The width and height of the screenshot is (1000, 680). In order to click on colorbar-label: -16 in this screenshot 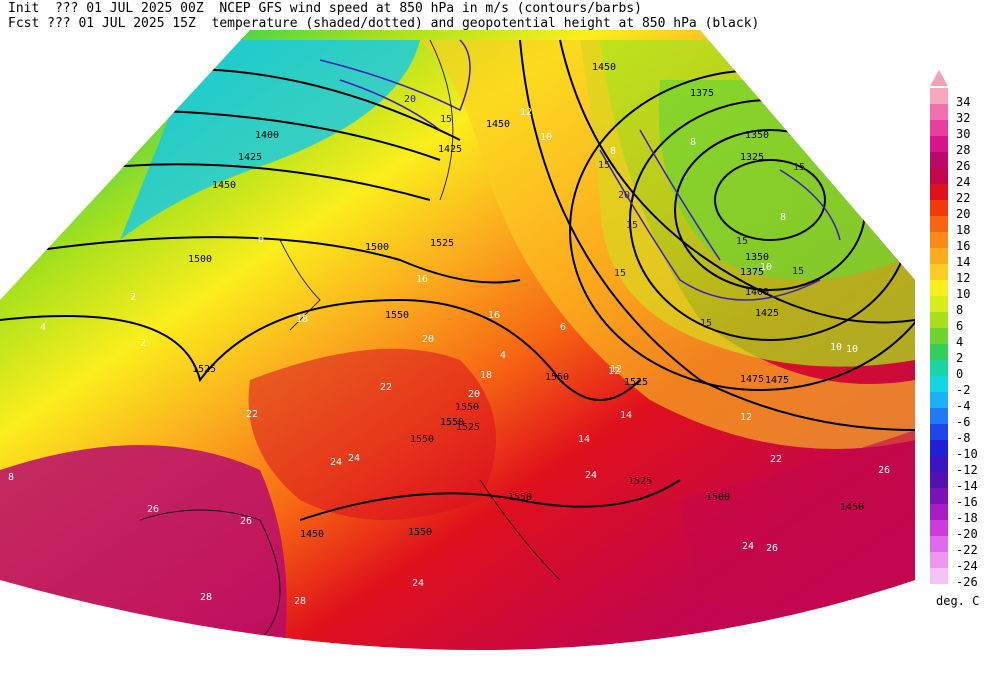, I will do `click(967, 502)`.